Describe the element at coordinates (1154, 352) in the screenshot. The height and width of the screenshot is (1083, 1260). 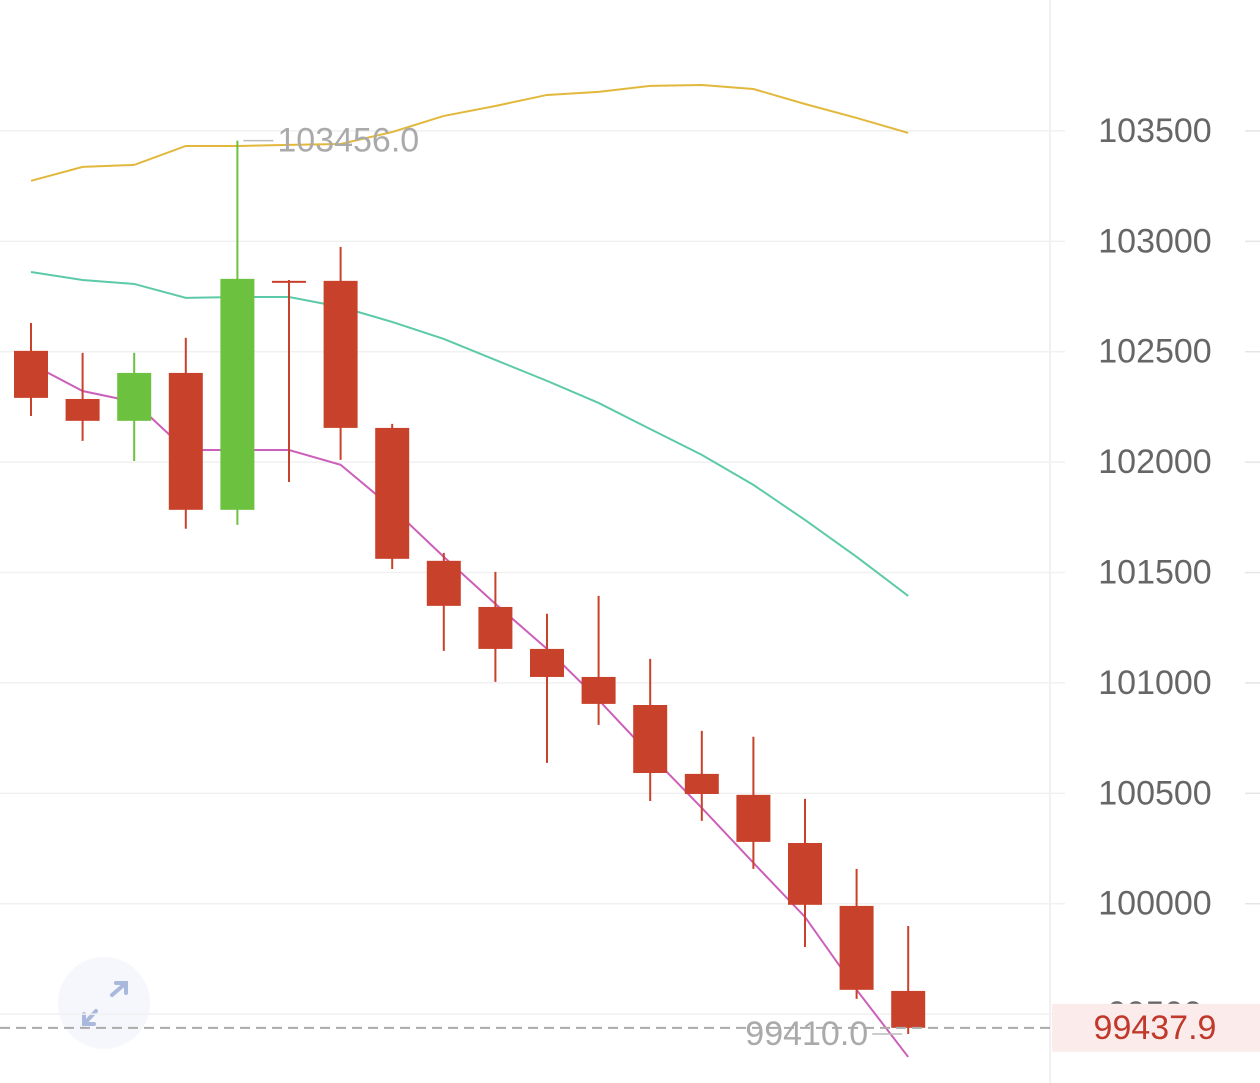
I see `y-tick-label: 102500` at that location.